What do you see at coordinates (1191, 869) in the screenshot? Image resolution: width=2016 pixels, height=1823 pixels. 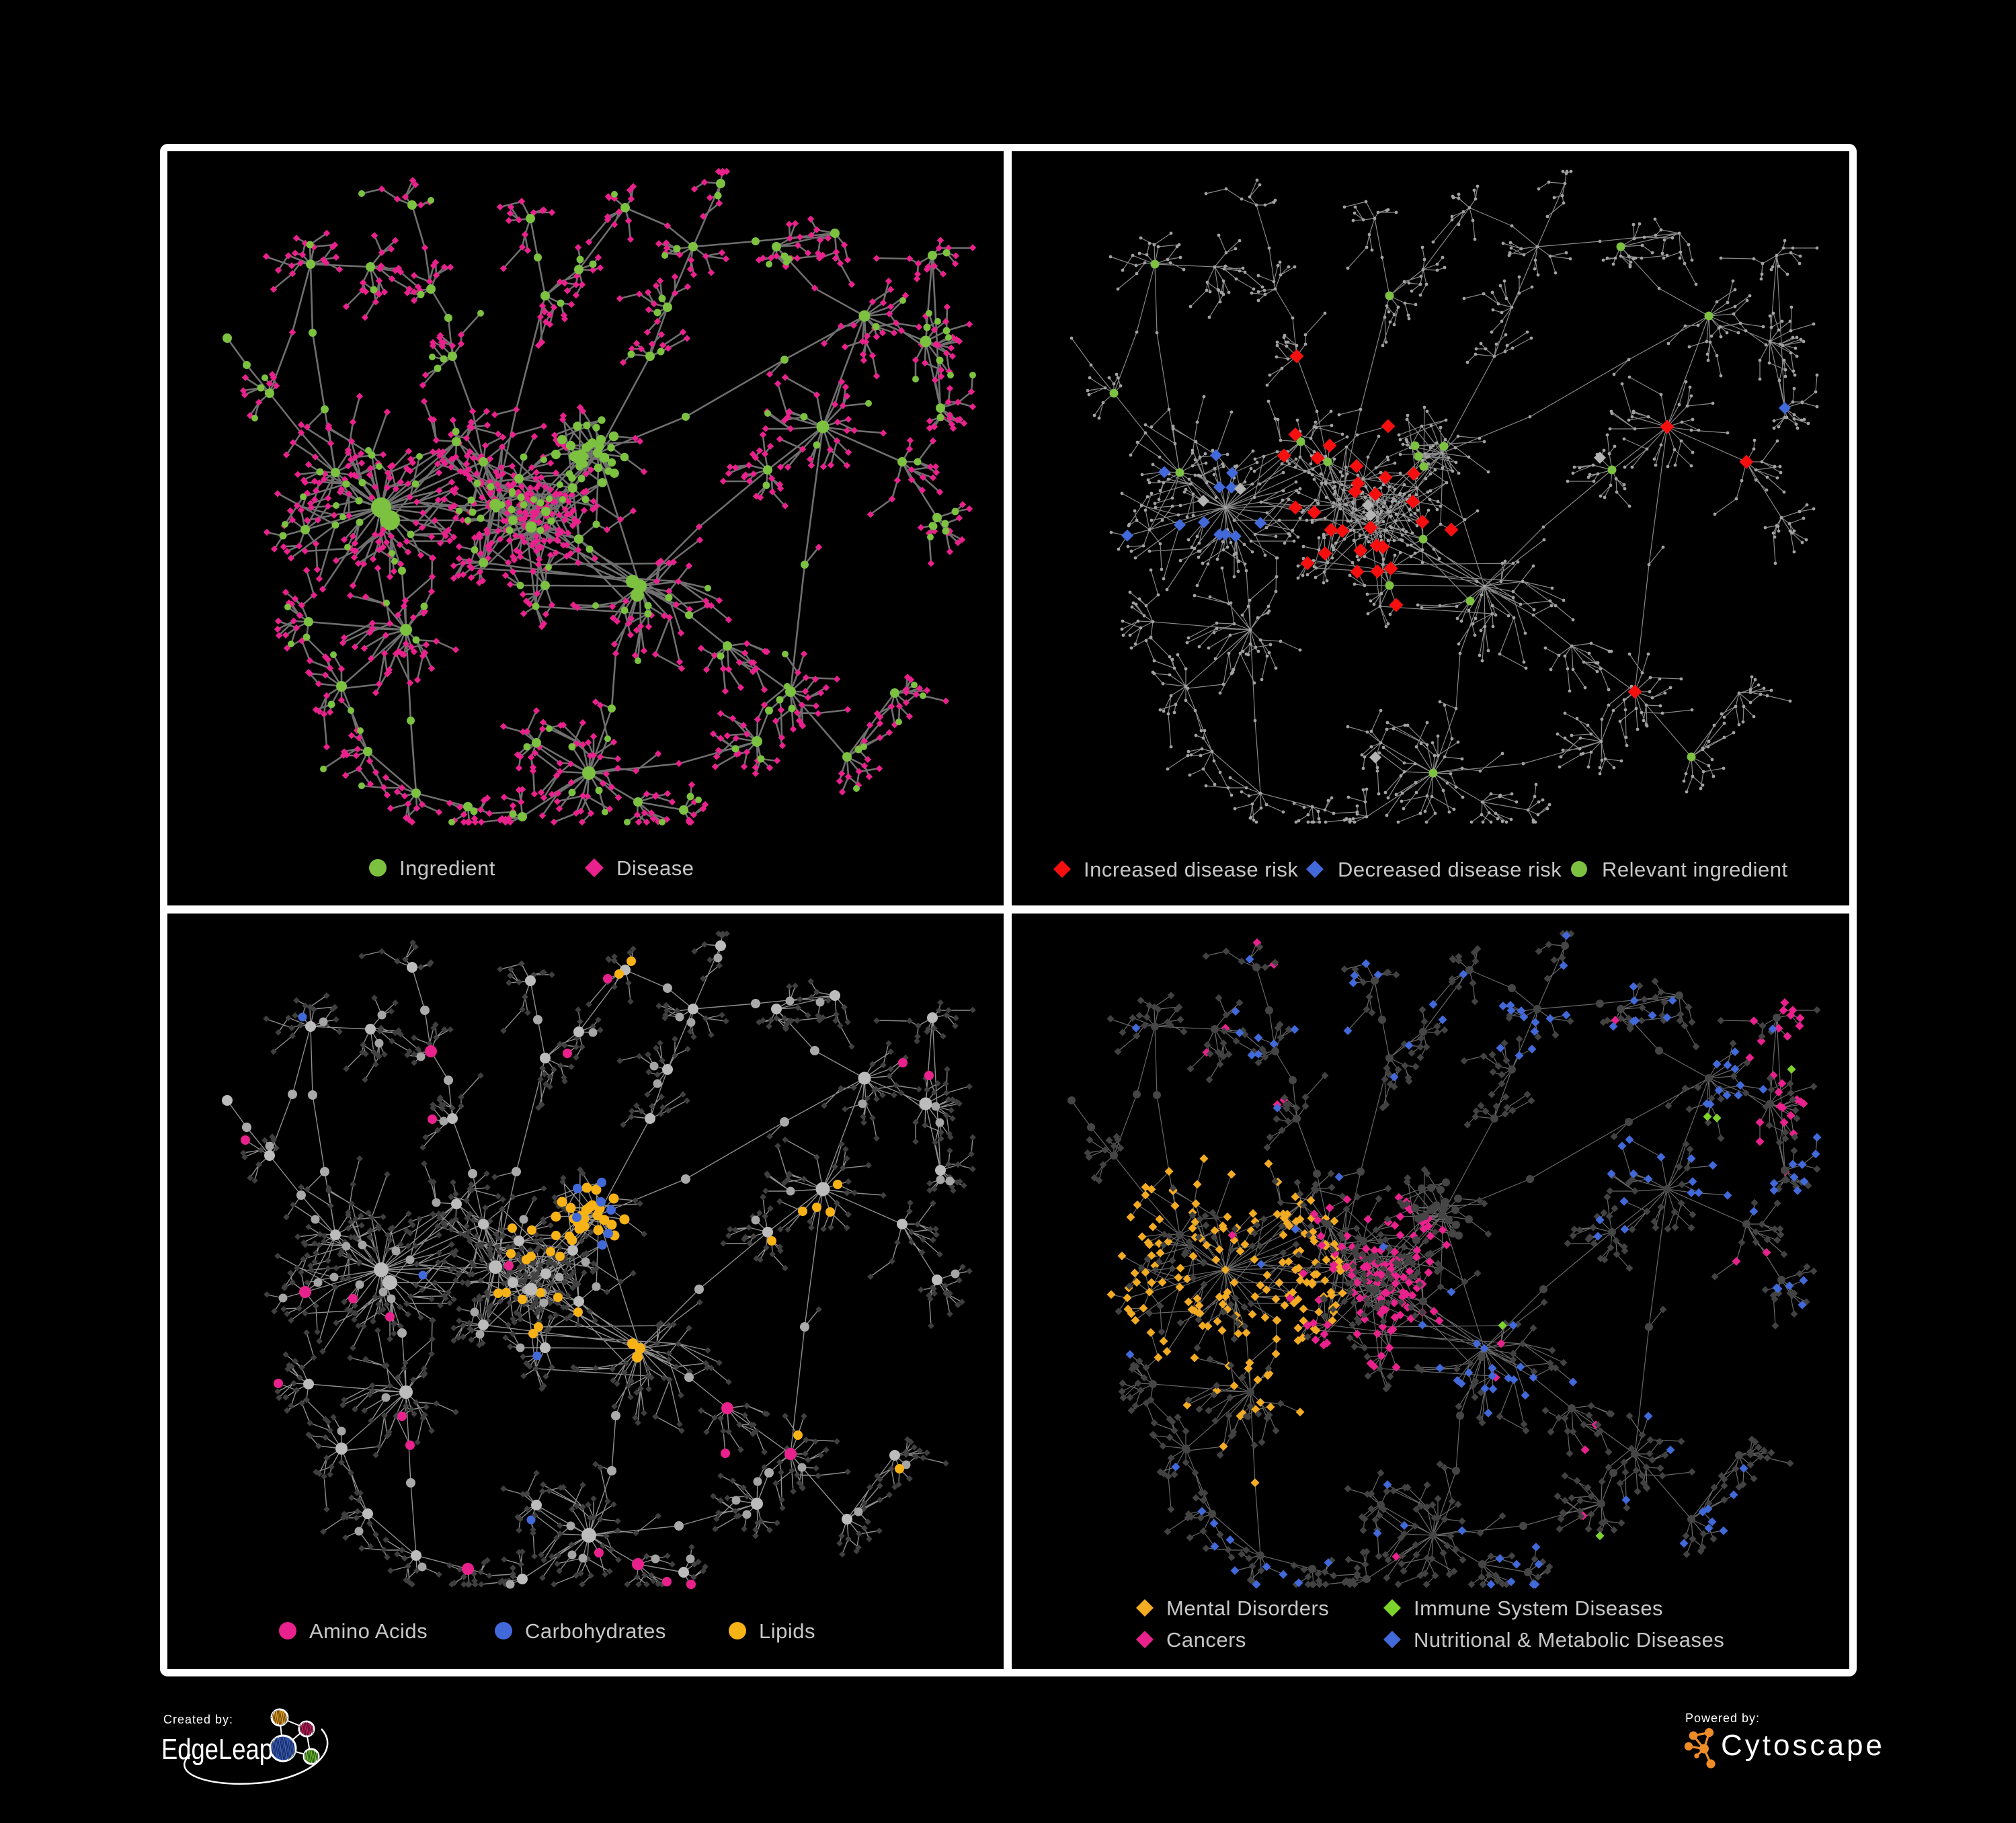 I see `svg-text: Increased disease risk` at bounding box center [1191, 869].